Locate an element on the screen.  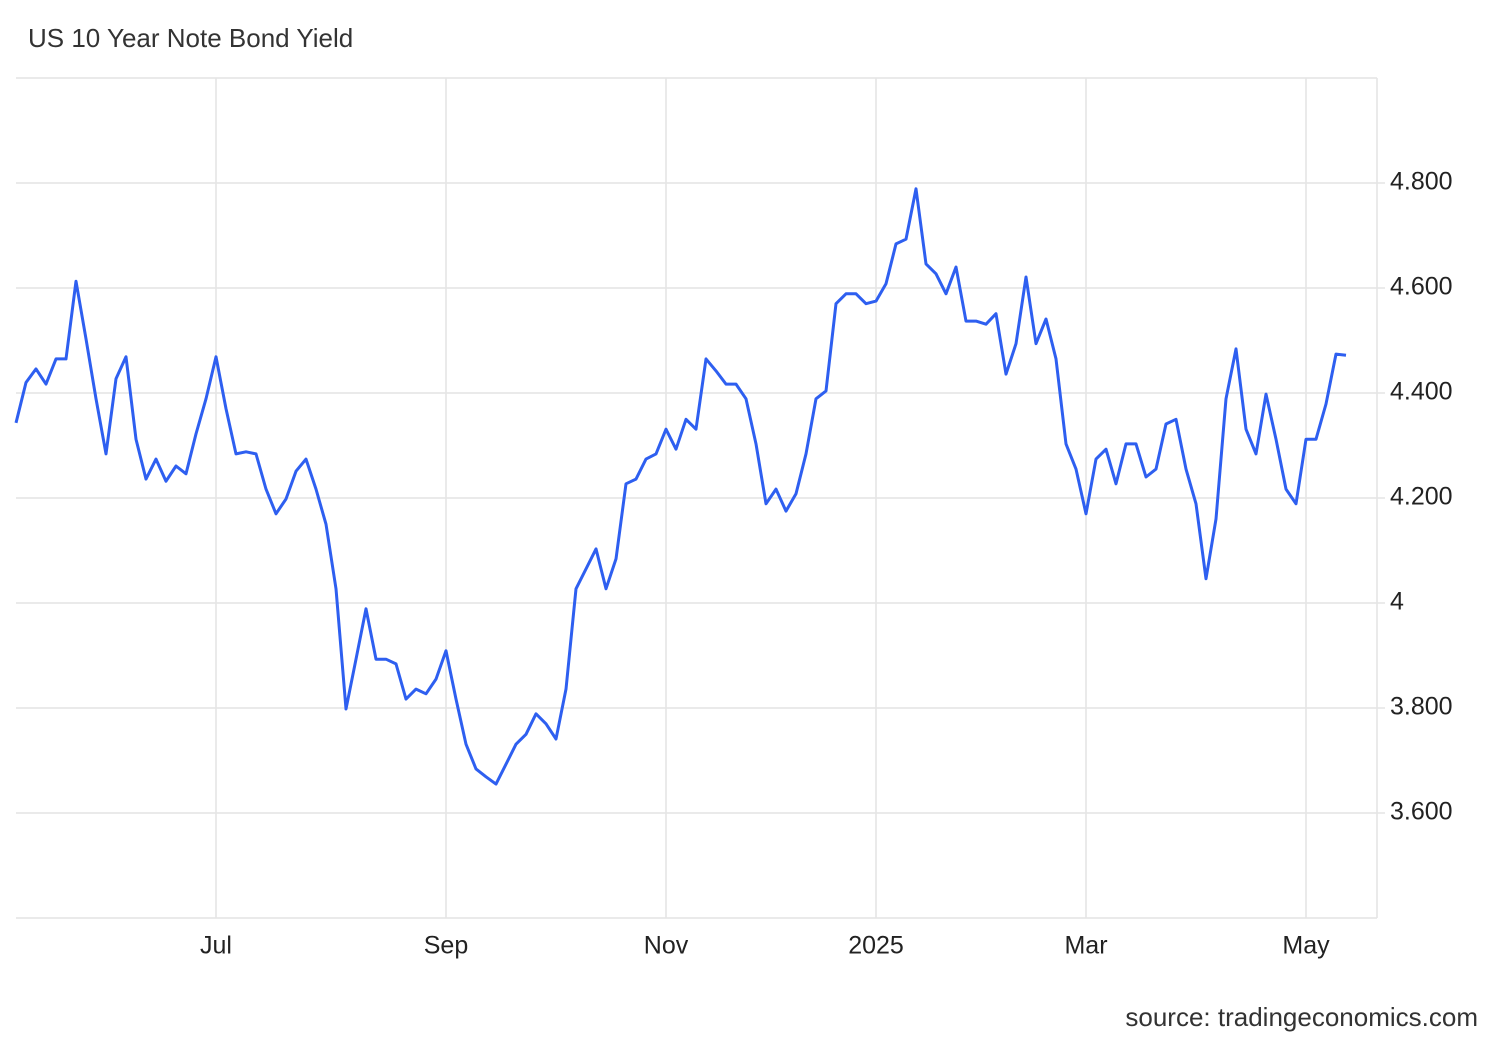
y-tick-label: 4.400 is located at coordinates (1421, 392).